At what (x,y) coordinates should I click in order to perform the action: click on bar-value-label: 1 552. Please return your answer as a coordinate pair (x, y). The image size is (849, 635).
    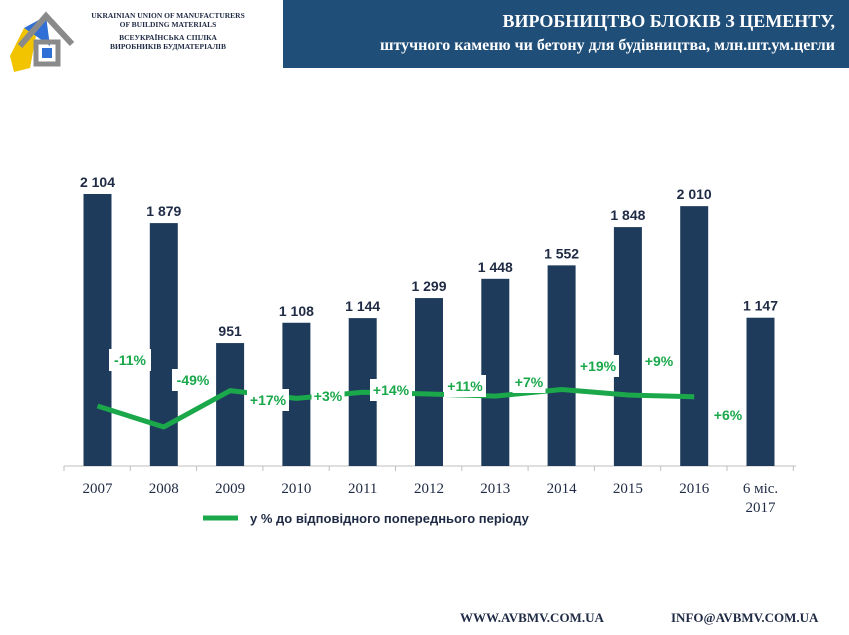
    Looking at the image, I should click on (561, 253).